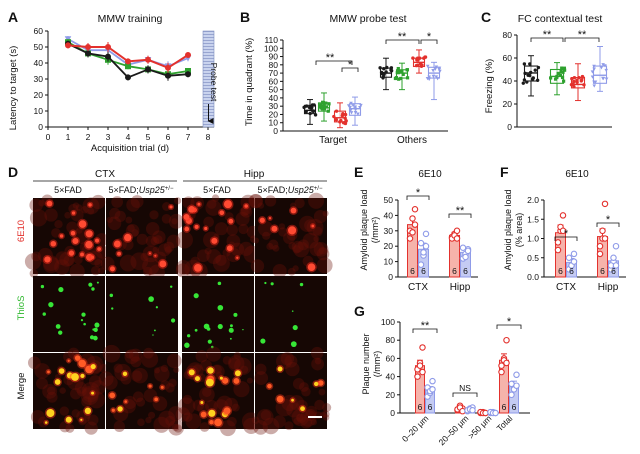 The height and width of the screenshot is (454, 640). Describe the element at coordinates (560, 271) in the screenshot. I see `sample-size-label: 6` at that location.